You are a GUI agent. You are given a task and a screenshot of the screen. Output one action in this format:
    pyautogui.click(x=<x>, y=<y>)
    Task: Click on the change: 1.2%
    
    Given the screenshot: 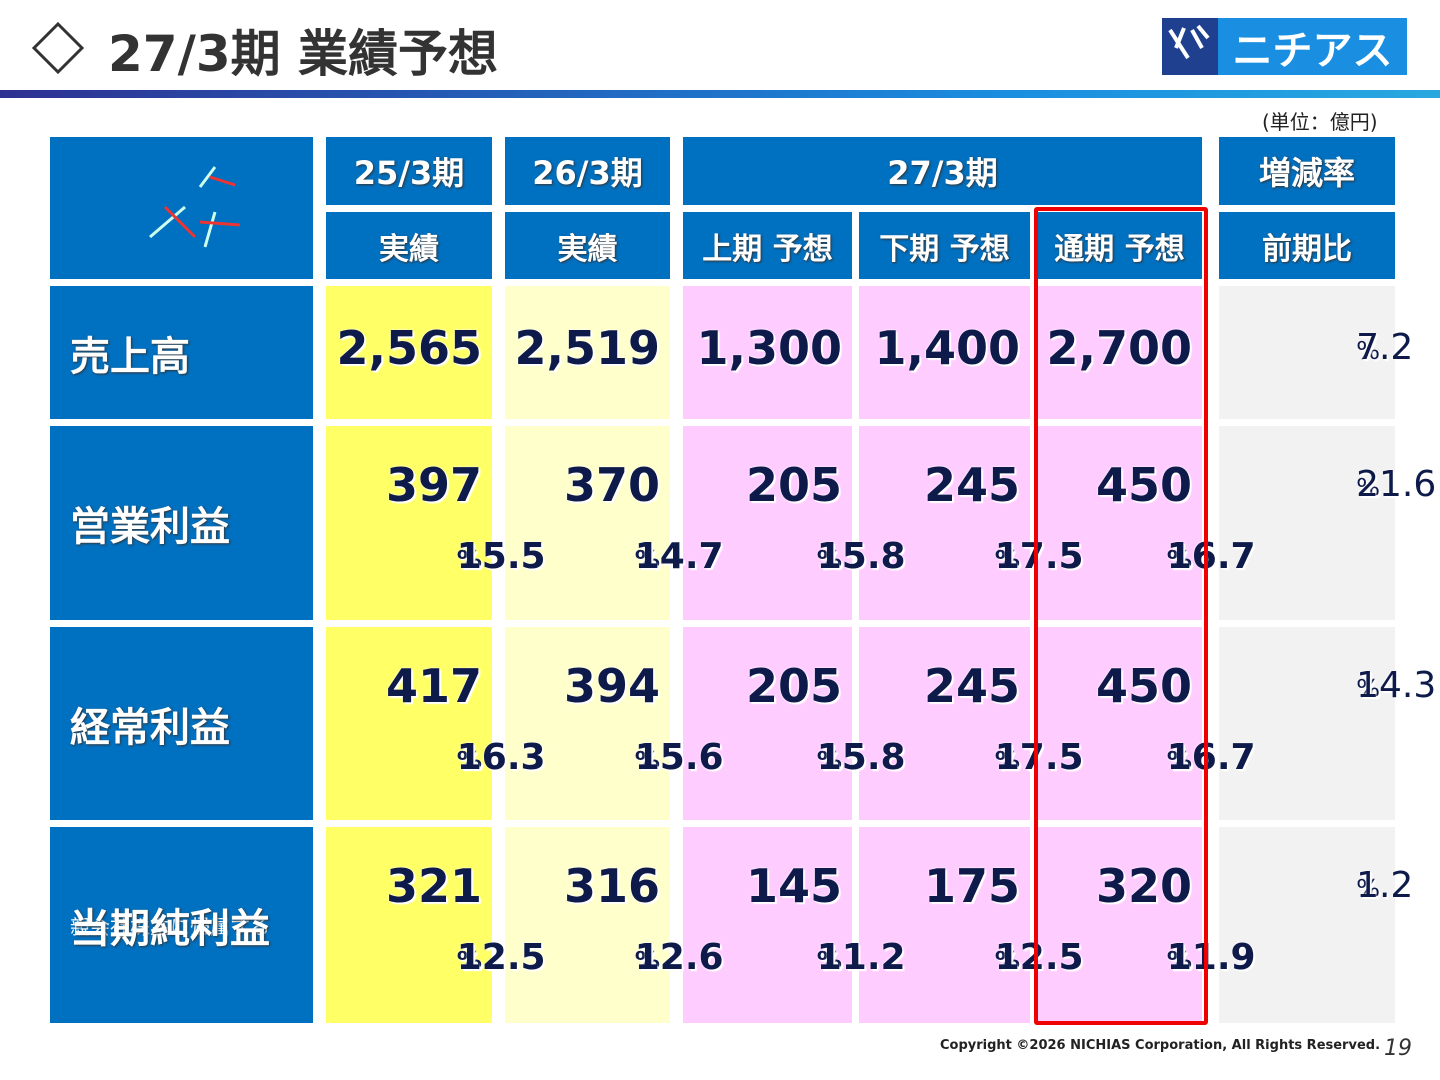 What is the action you would take?
    pyautogui.click(x=1316, y=886)
    